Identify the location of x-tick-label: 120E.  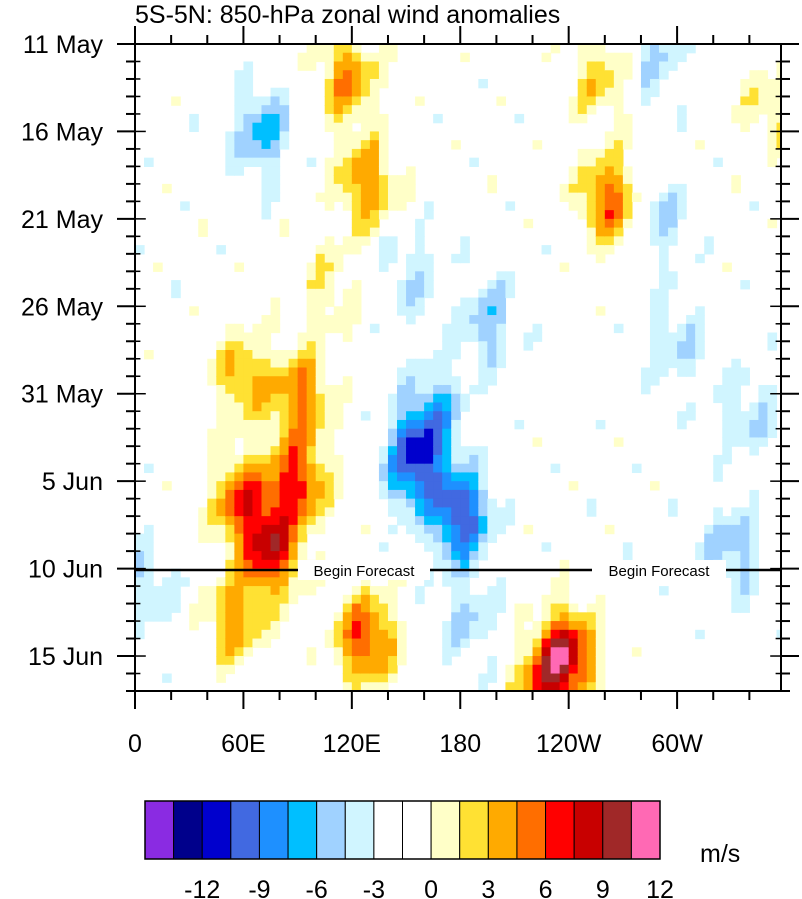
(352, 744).